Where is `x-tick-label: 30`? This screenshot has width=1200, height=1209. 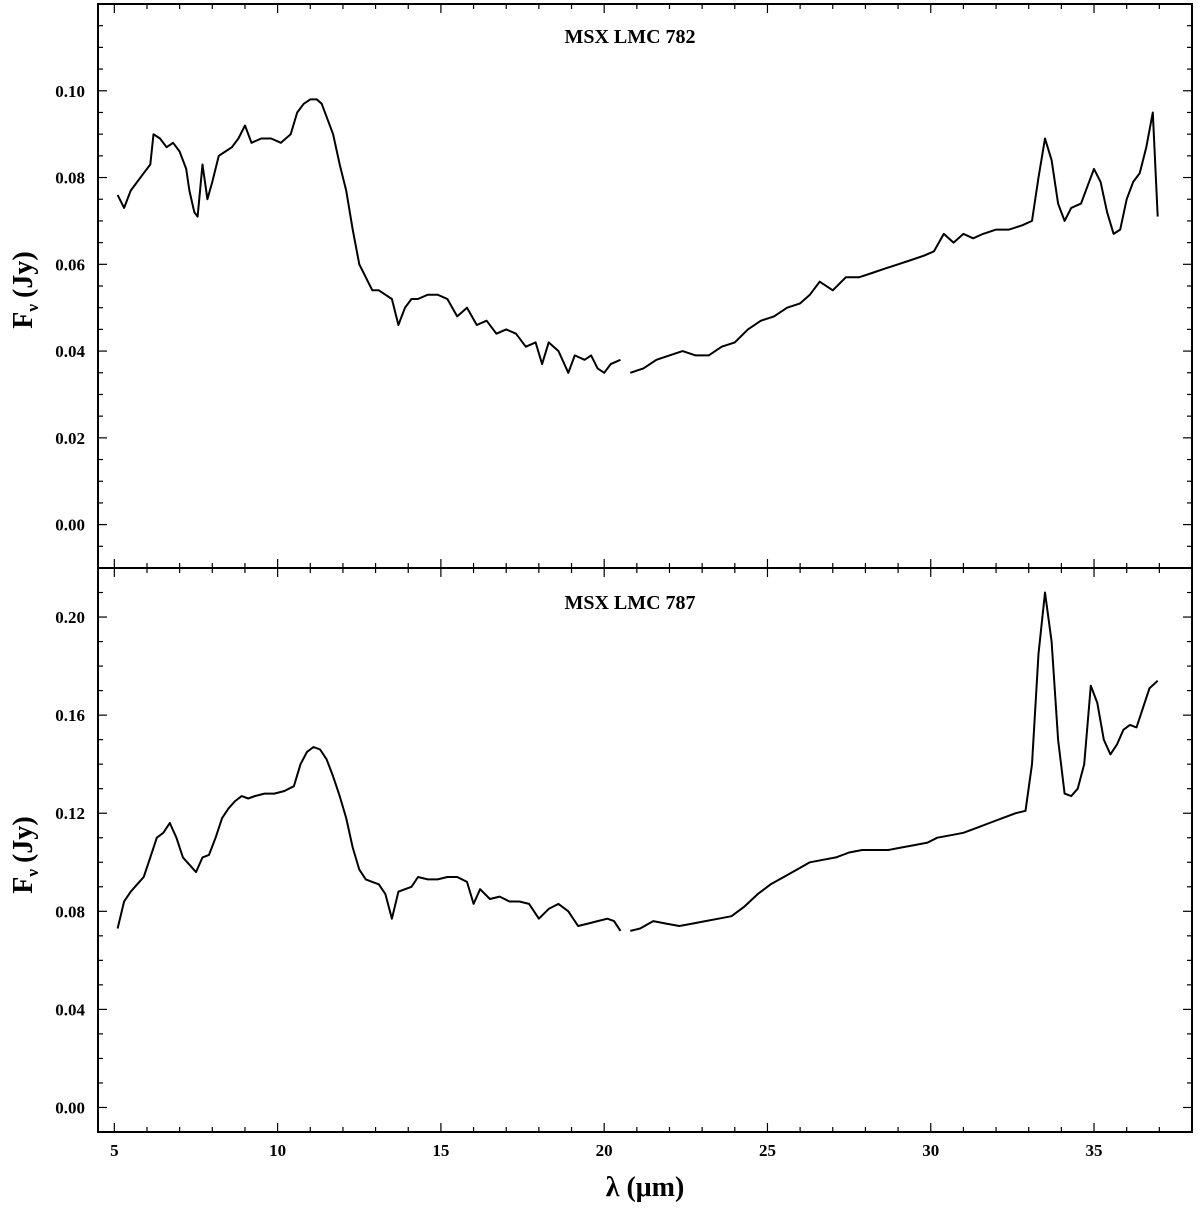 x-tick-label: 30 is located at coordinates (930, 1150).